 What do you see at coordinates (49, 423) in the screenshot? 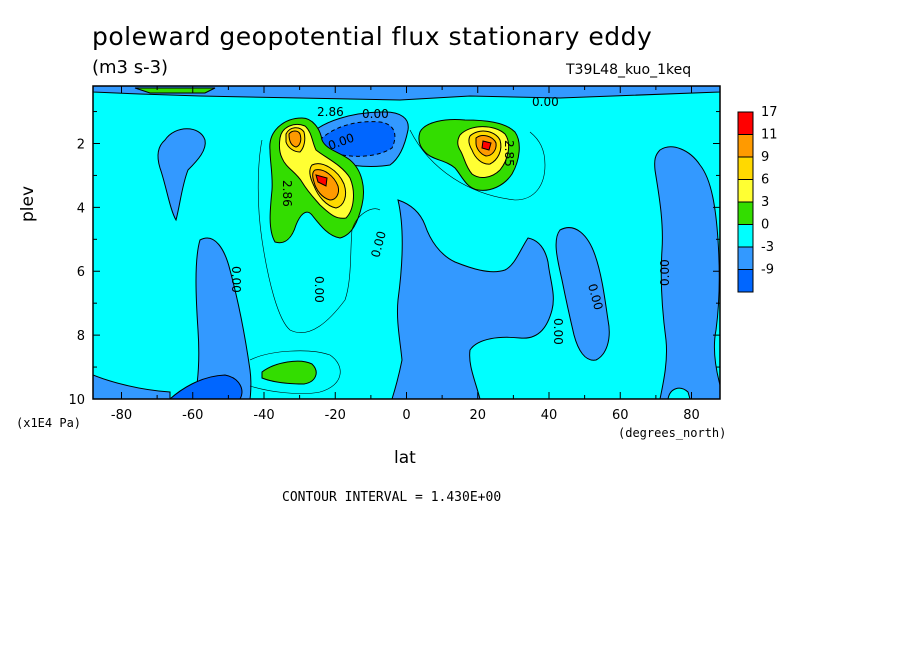
I see `y-axis-units: (x1E4 Pa)` at bounding box center [49, 423].